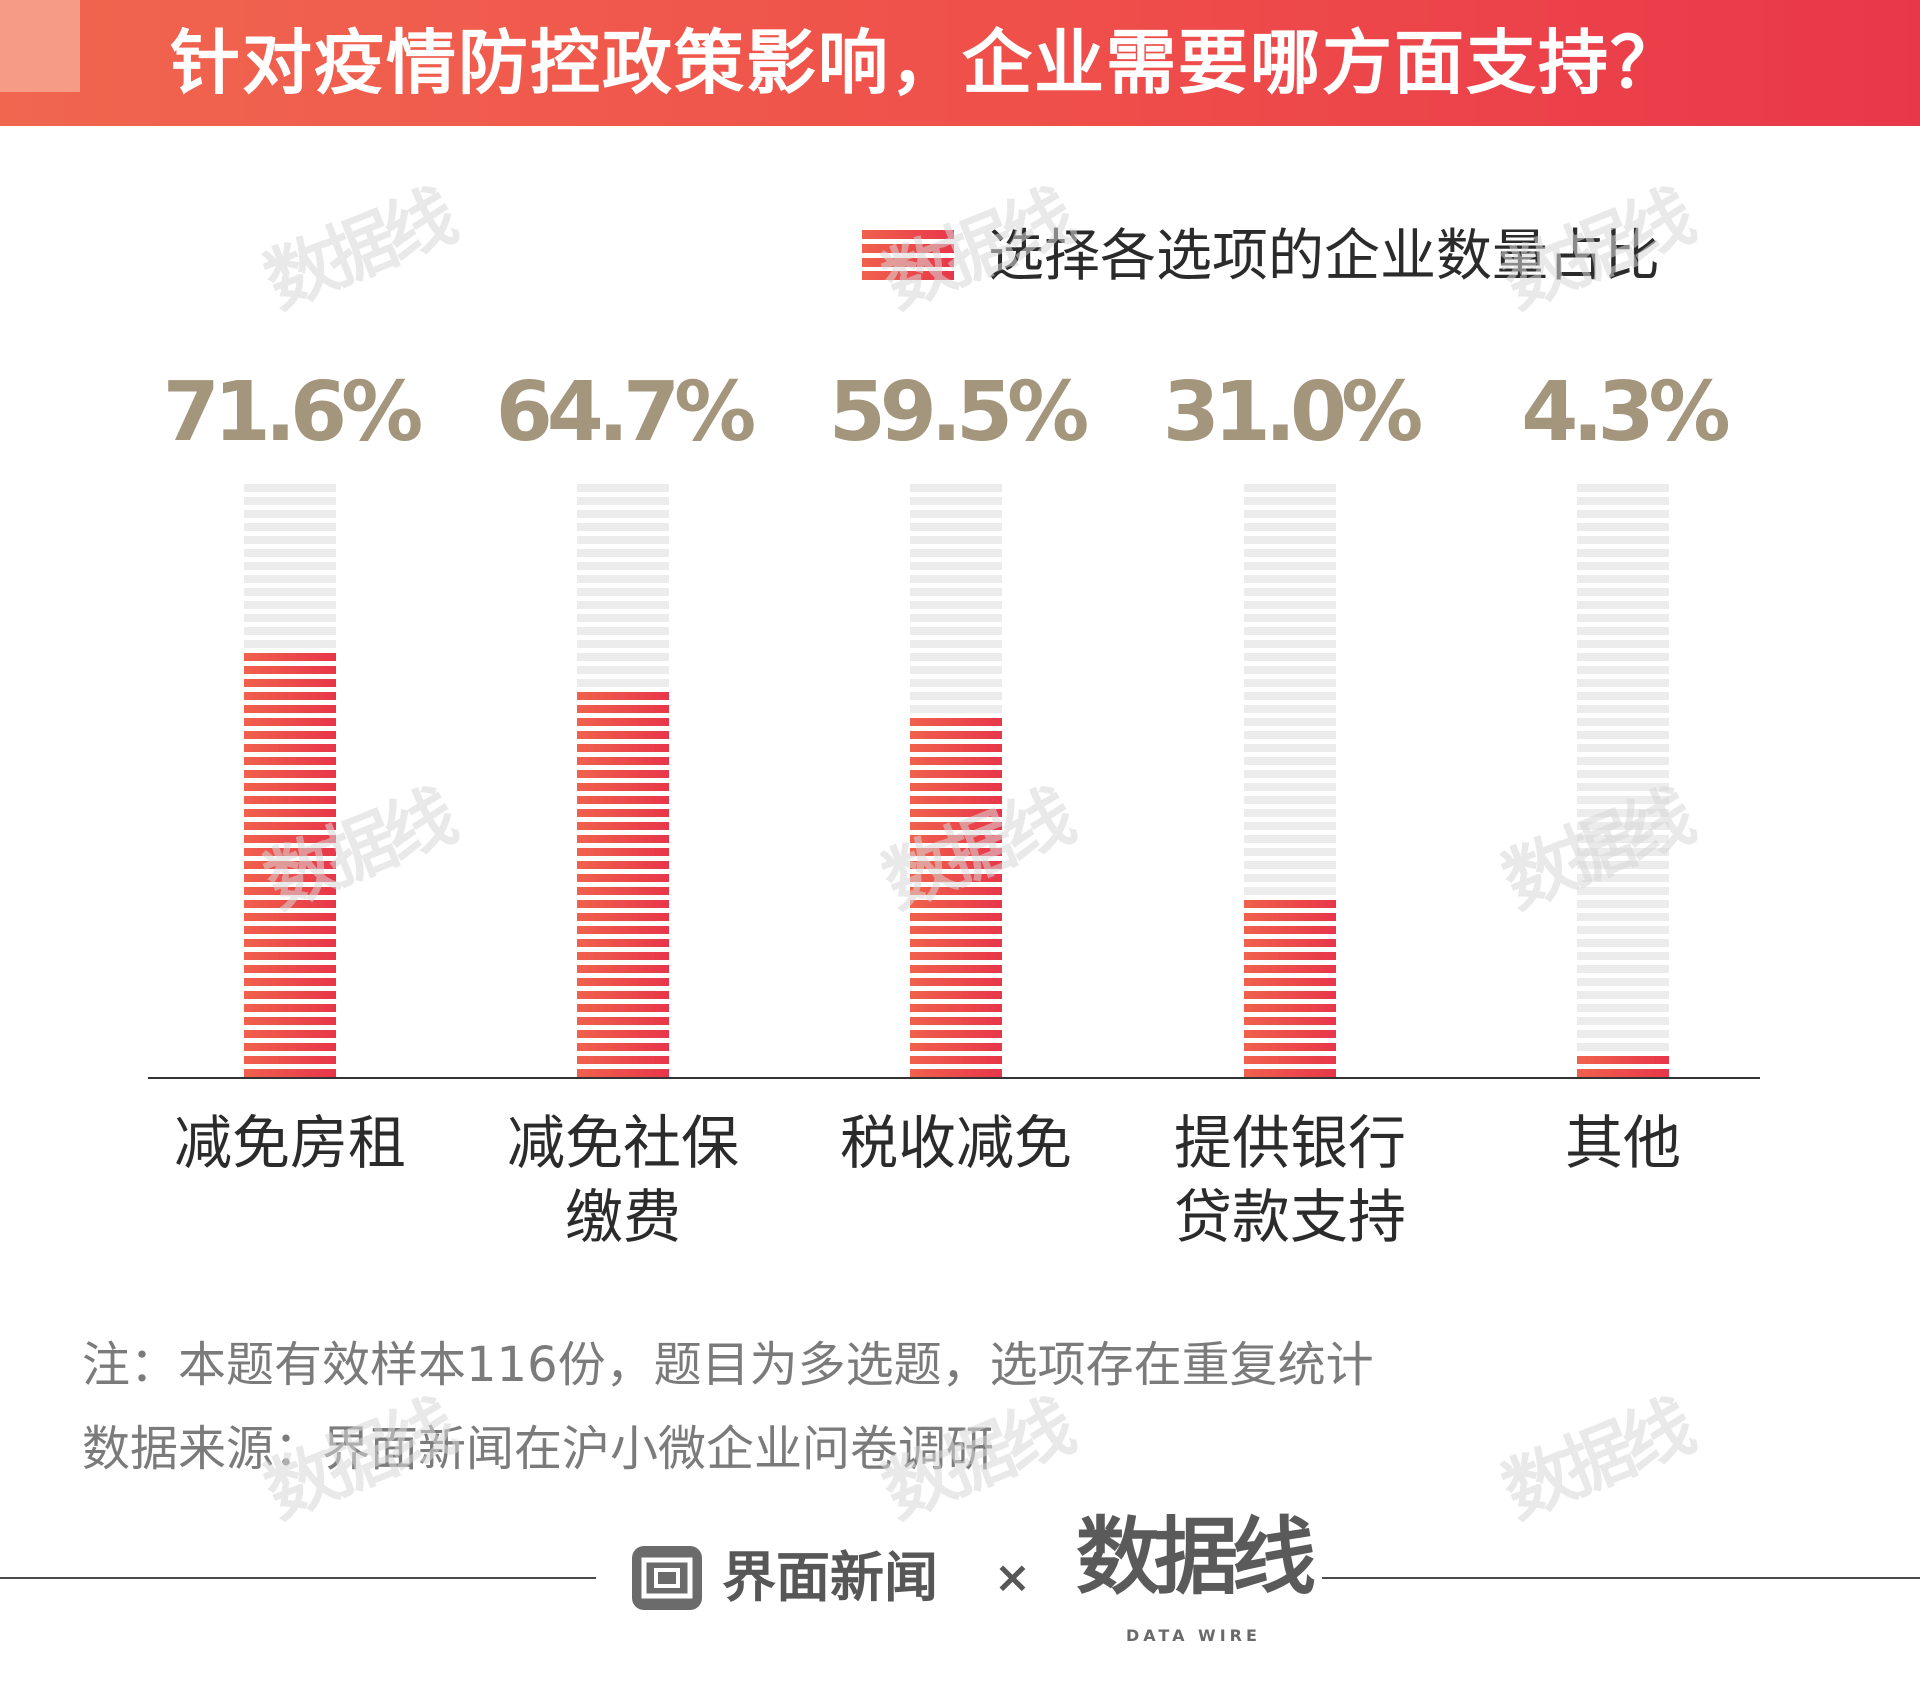 The width and height of the screenshot is (1920, 1694). Describe the element at coordinates (1292, 412) in the screenshot. I see `value-label: 31.0%` at that location.